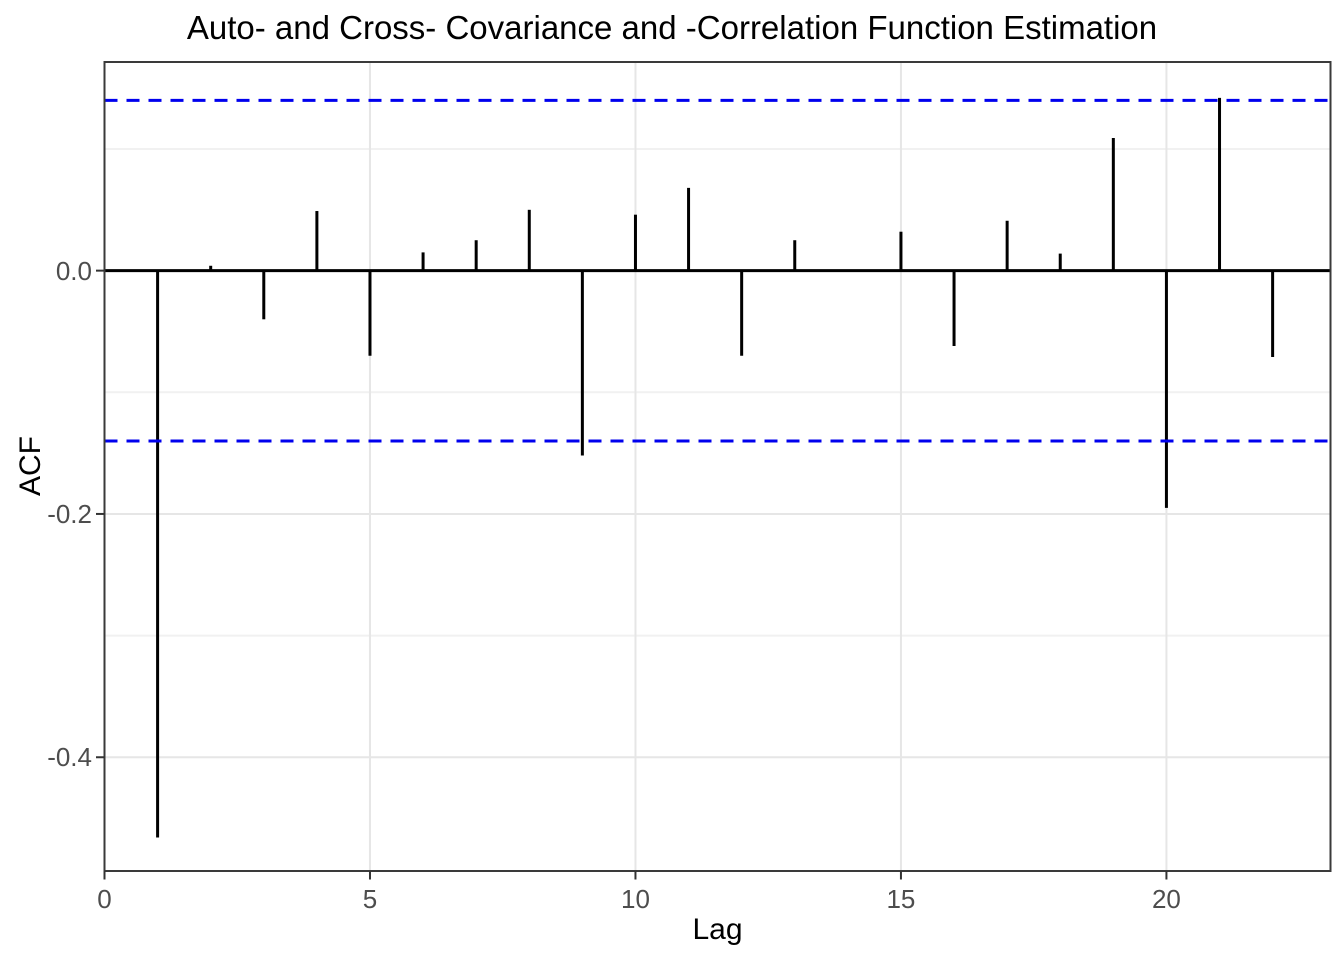  What do you see at coordinates (635, 899) in the screenshot?
I see `x-tick-label: 10` at bounding box center [635, 899].